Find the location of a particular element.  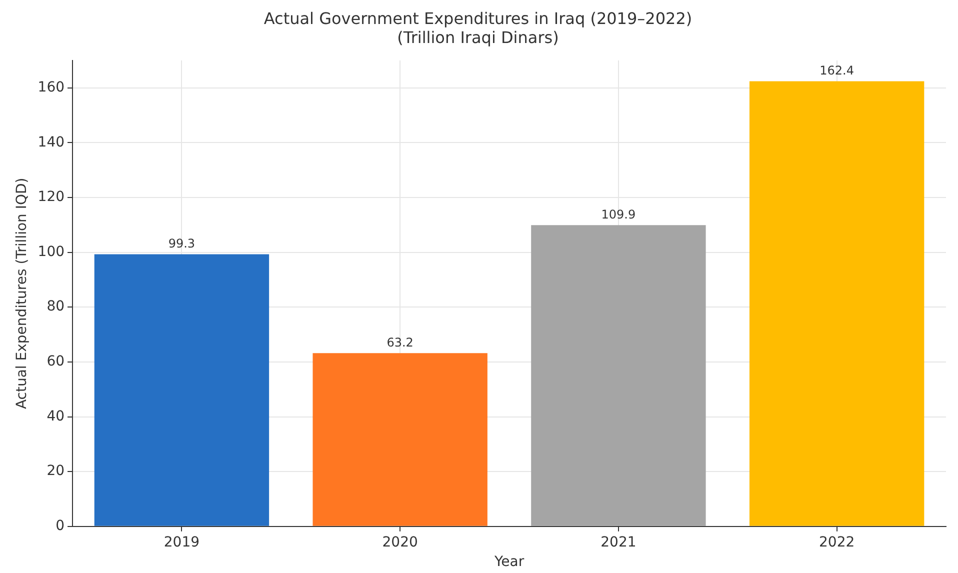

y-tick-label: 100 is located at coordinates (51, 252).